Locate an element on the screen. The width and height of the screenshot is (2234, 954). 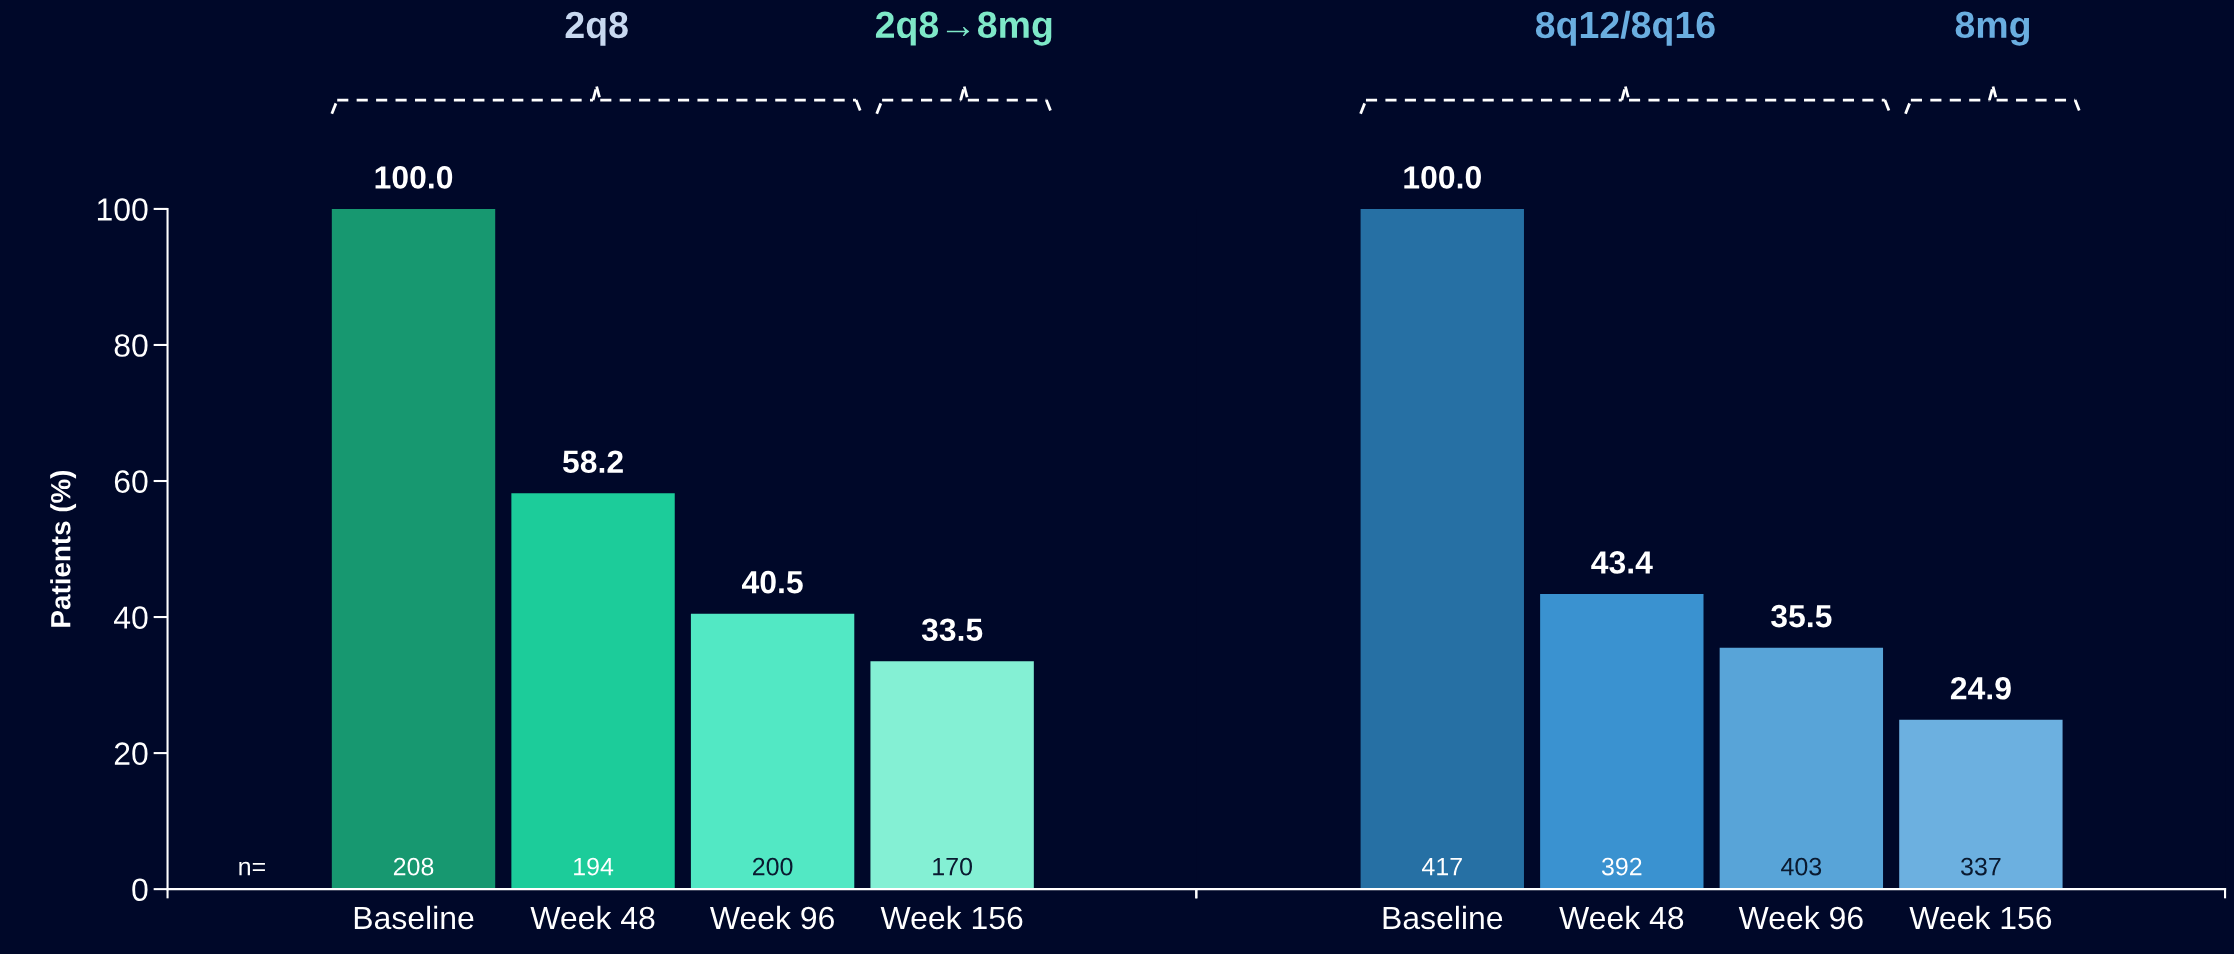
data-label: 35.5 is located at coordinates (1801, 616).